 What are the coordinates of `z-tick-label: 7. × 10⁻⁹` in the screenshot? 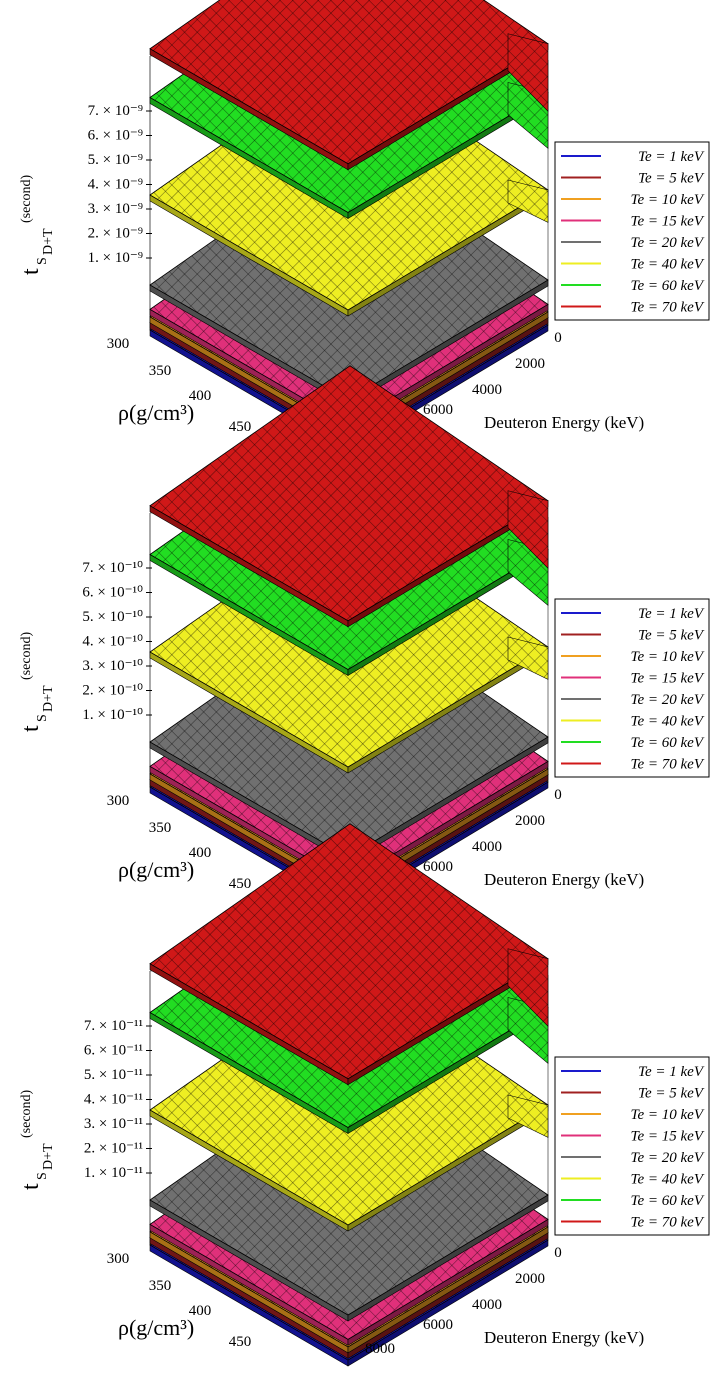 It's located at (115, 111).